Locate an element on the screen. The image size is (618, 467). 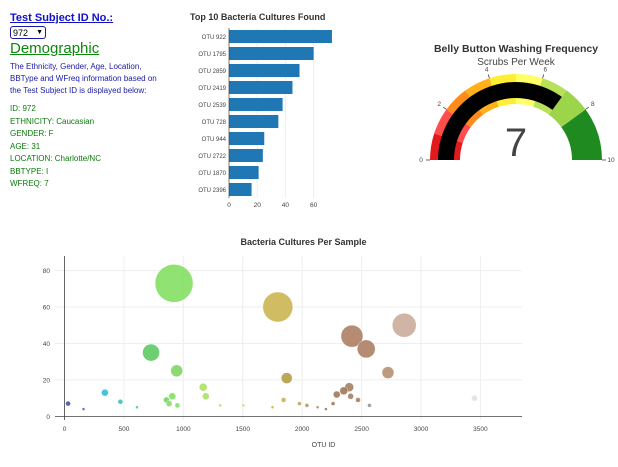
gauge-value-number: 7 is located at coordinates (516, 143).